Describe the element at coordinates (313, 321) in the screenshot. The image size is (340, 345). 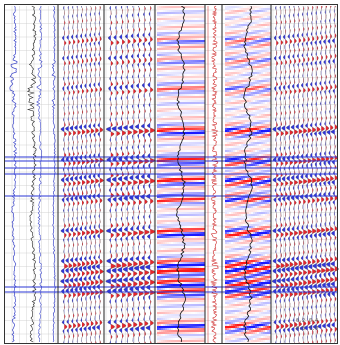
I see `scale-label-2: 0.4` at that location.